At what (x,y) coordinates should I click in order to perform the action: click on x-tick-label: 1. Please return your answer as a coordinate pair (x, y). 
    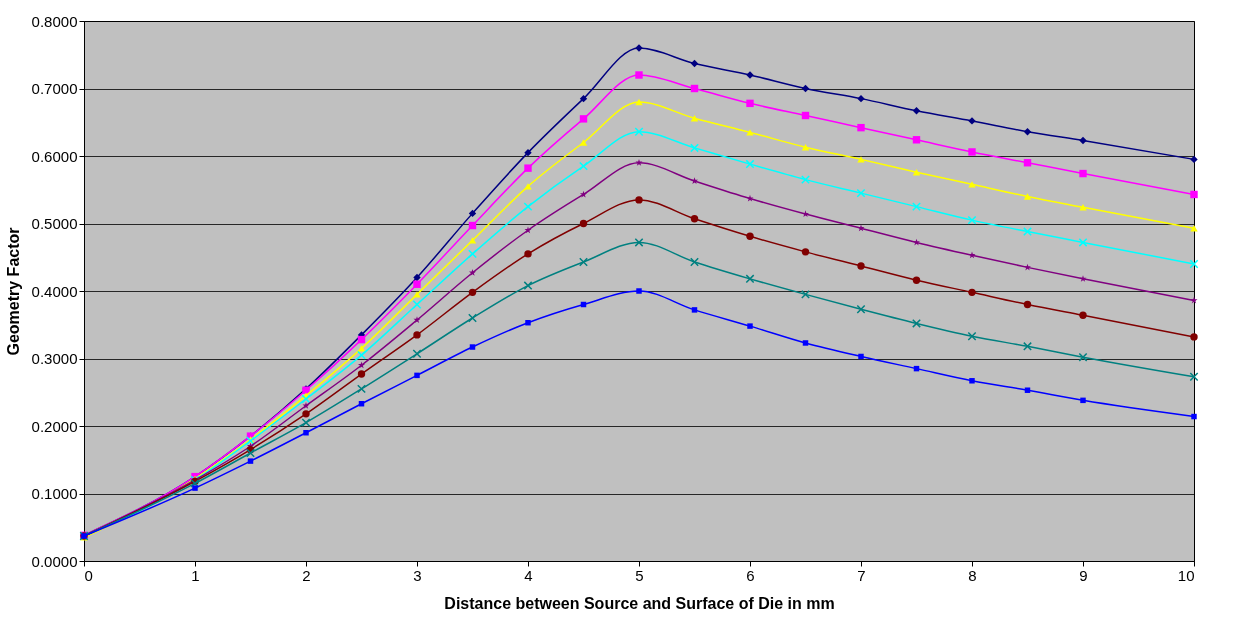
    Looking at the image, I should click on (195, 575).